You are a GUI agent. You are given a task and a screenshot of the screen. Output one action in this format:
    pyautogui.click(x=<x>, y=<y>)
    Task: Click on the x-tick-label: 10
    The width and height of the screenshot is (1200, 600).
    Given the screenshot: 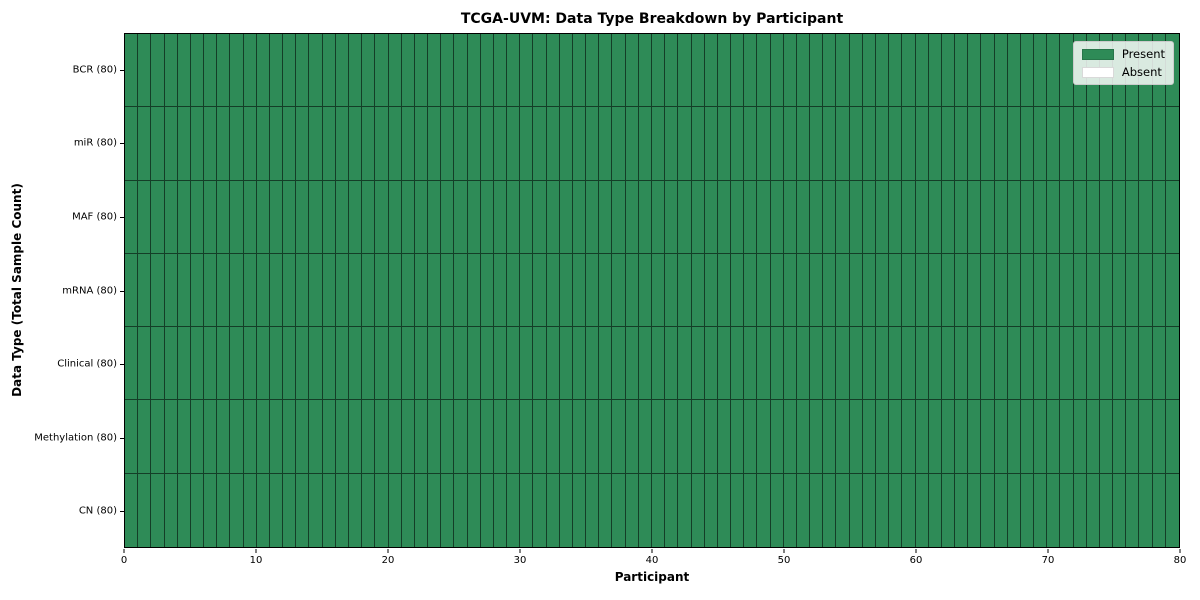 What is the action you would take?
    pyautogui.click(x=256, y=560)
    